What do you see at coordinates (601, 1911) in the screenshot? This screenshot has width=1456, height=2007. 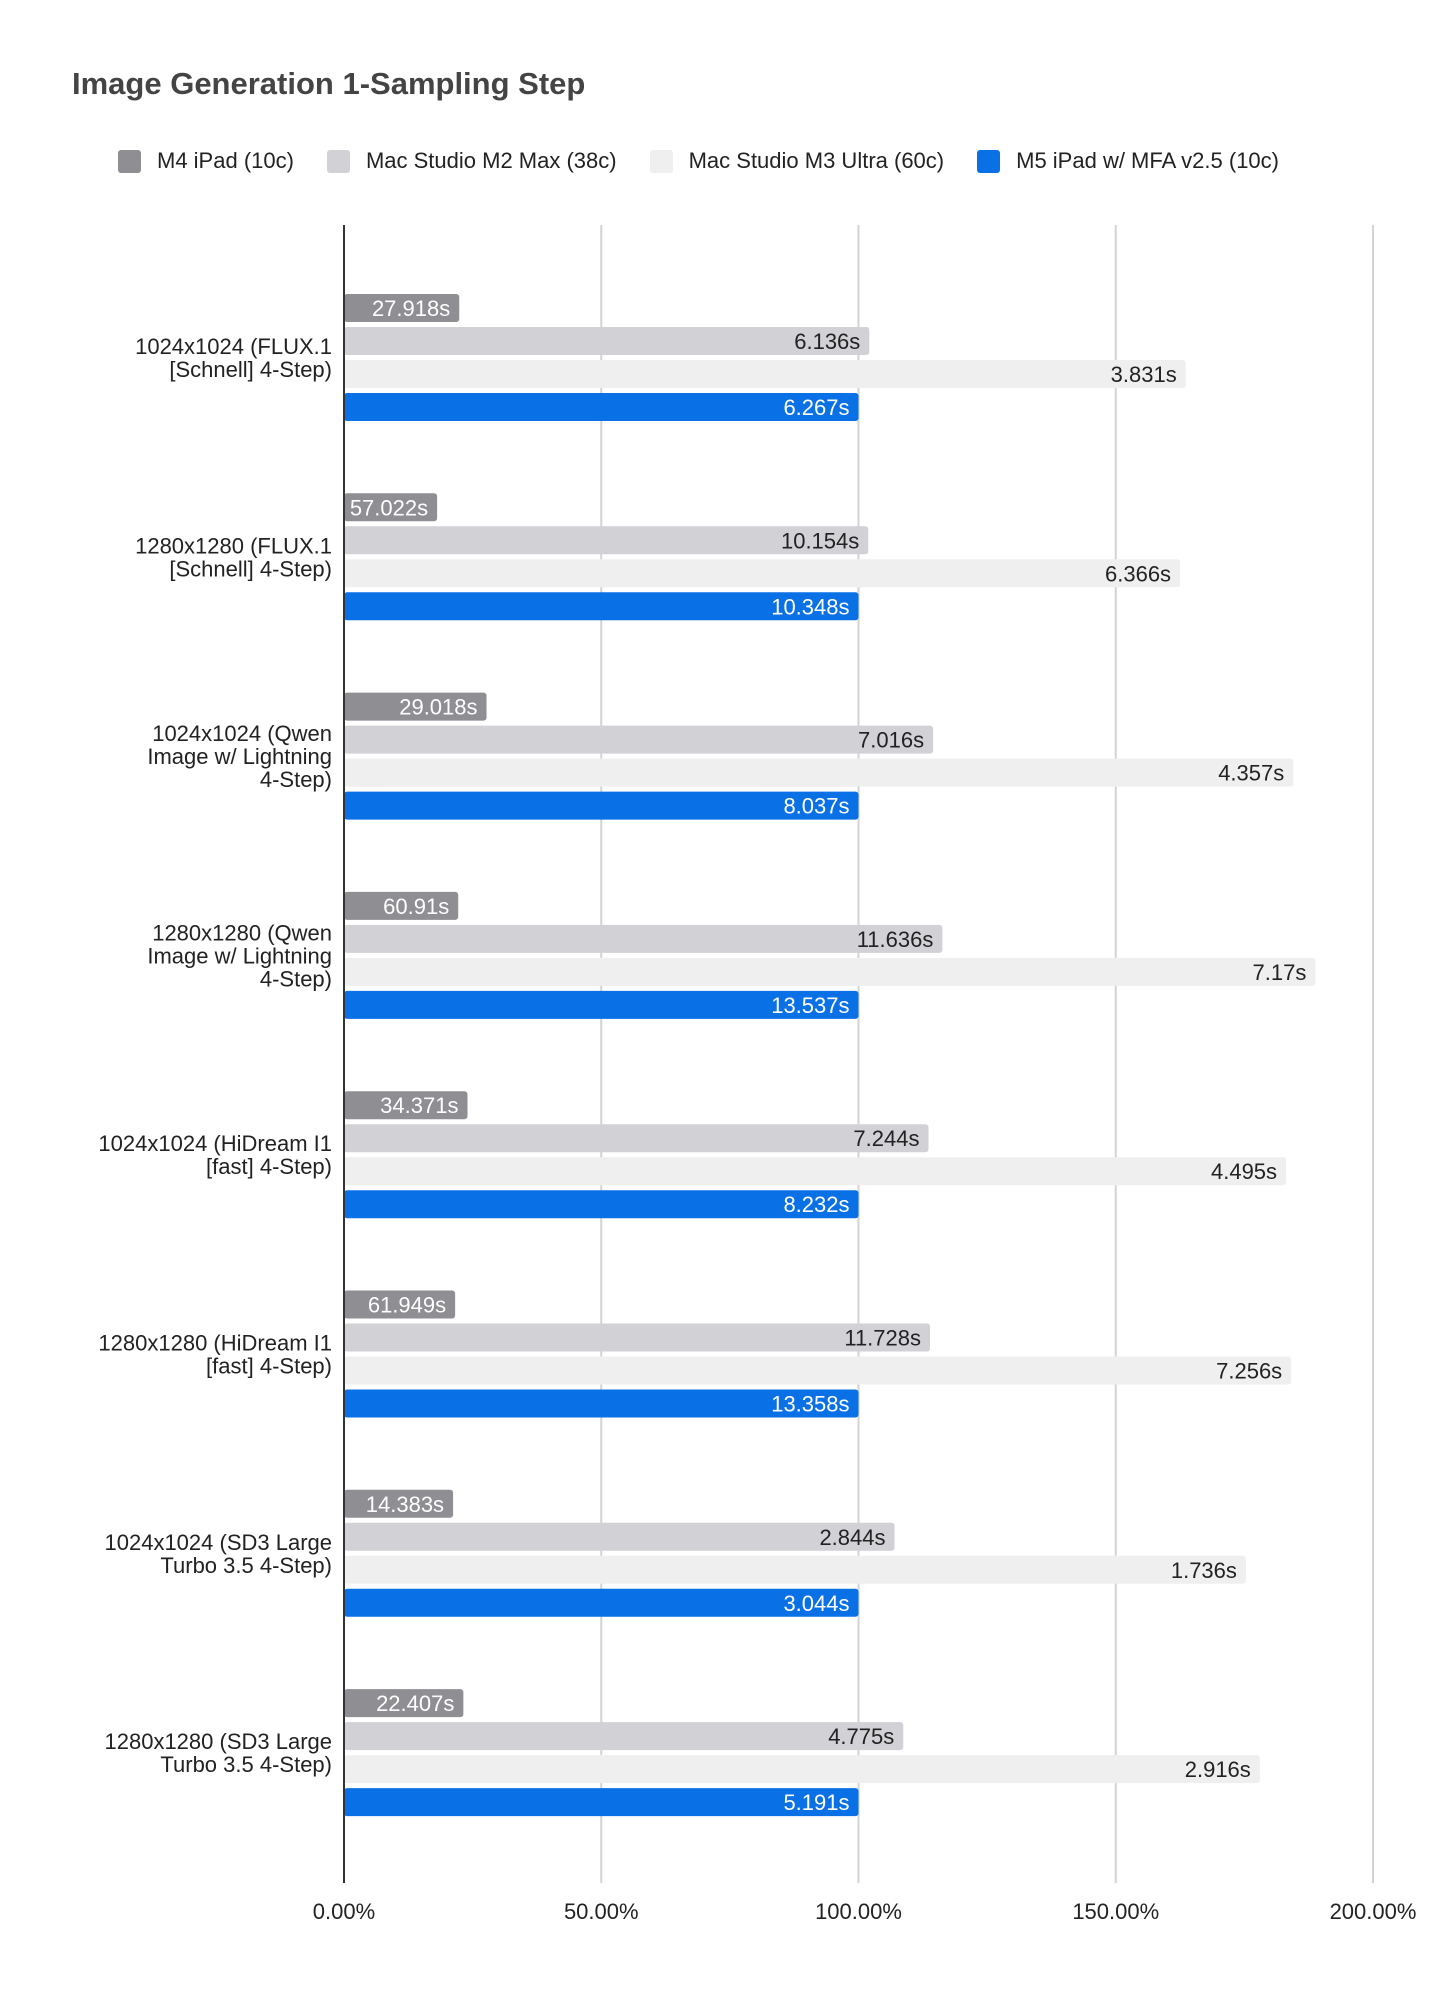 I see `x-tick-label: 50.00%` at bounding box center [601, 1911].